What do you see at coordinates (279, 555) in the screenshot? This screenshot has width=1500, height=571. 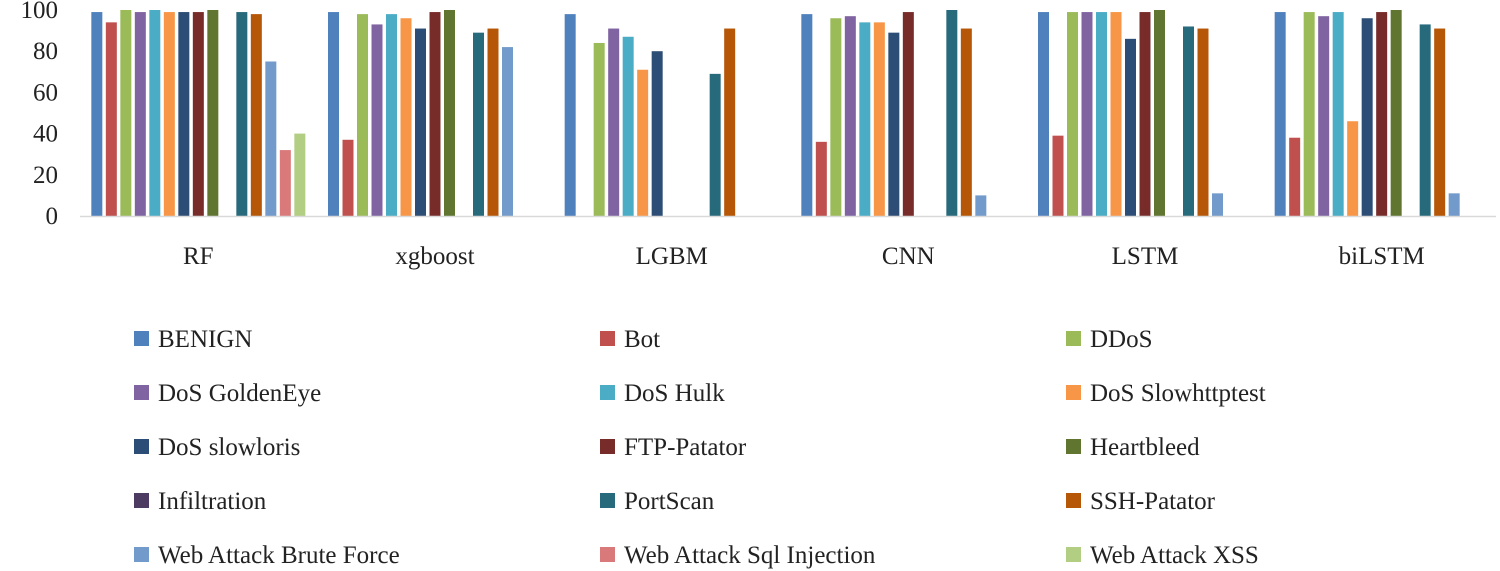 I see `legend-label-web-attack-brute-force: Web Attack Brute Force` at bounding box center [279, 555].